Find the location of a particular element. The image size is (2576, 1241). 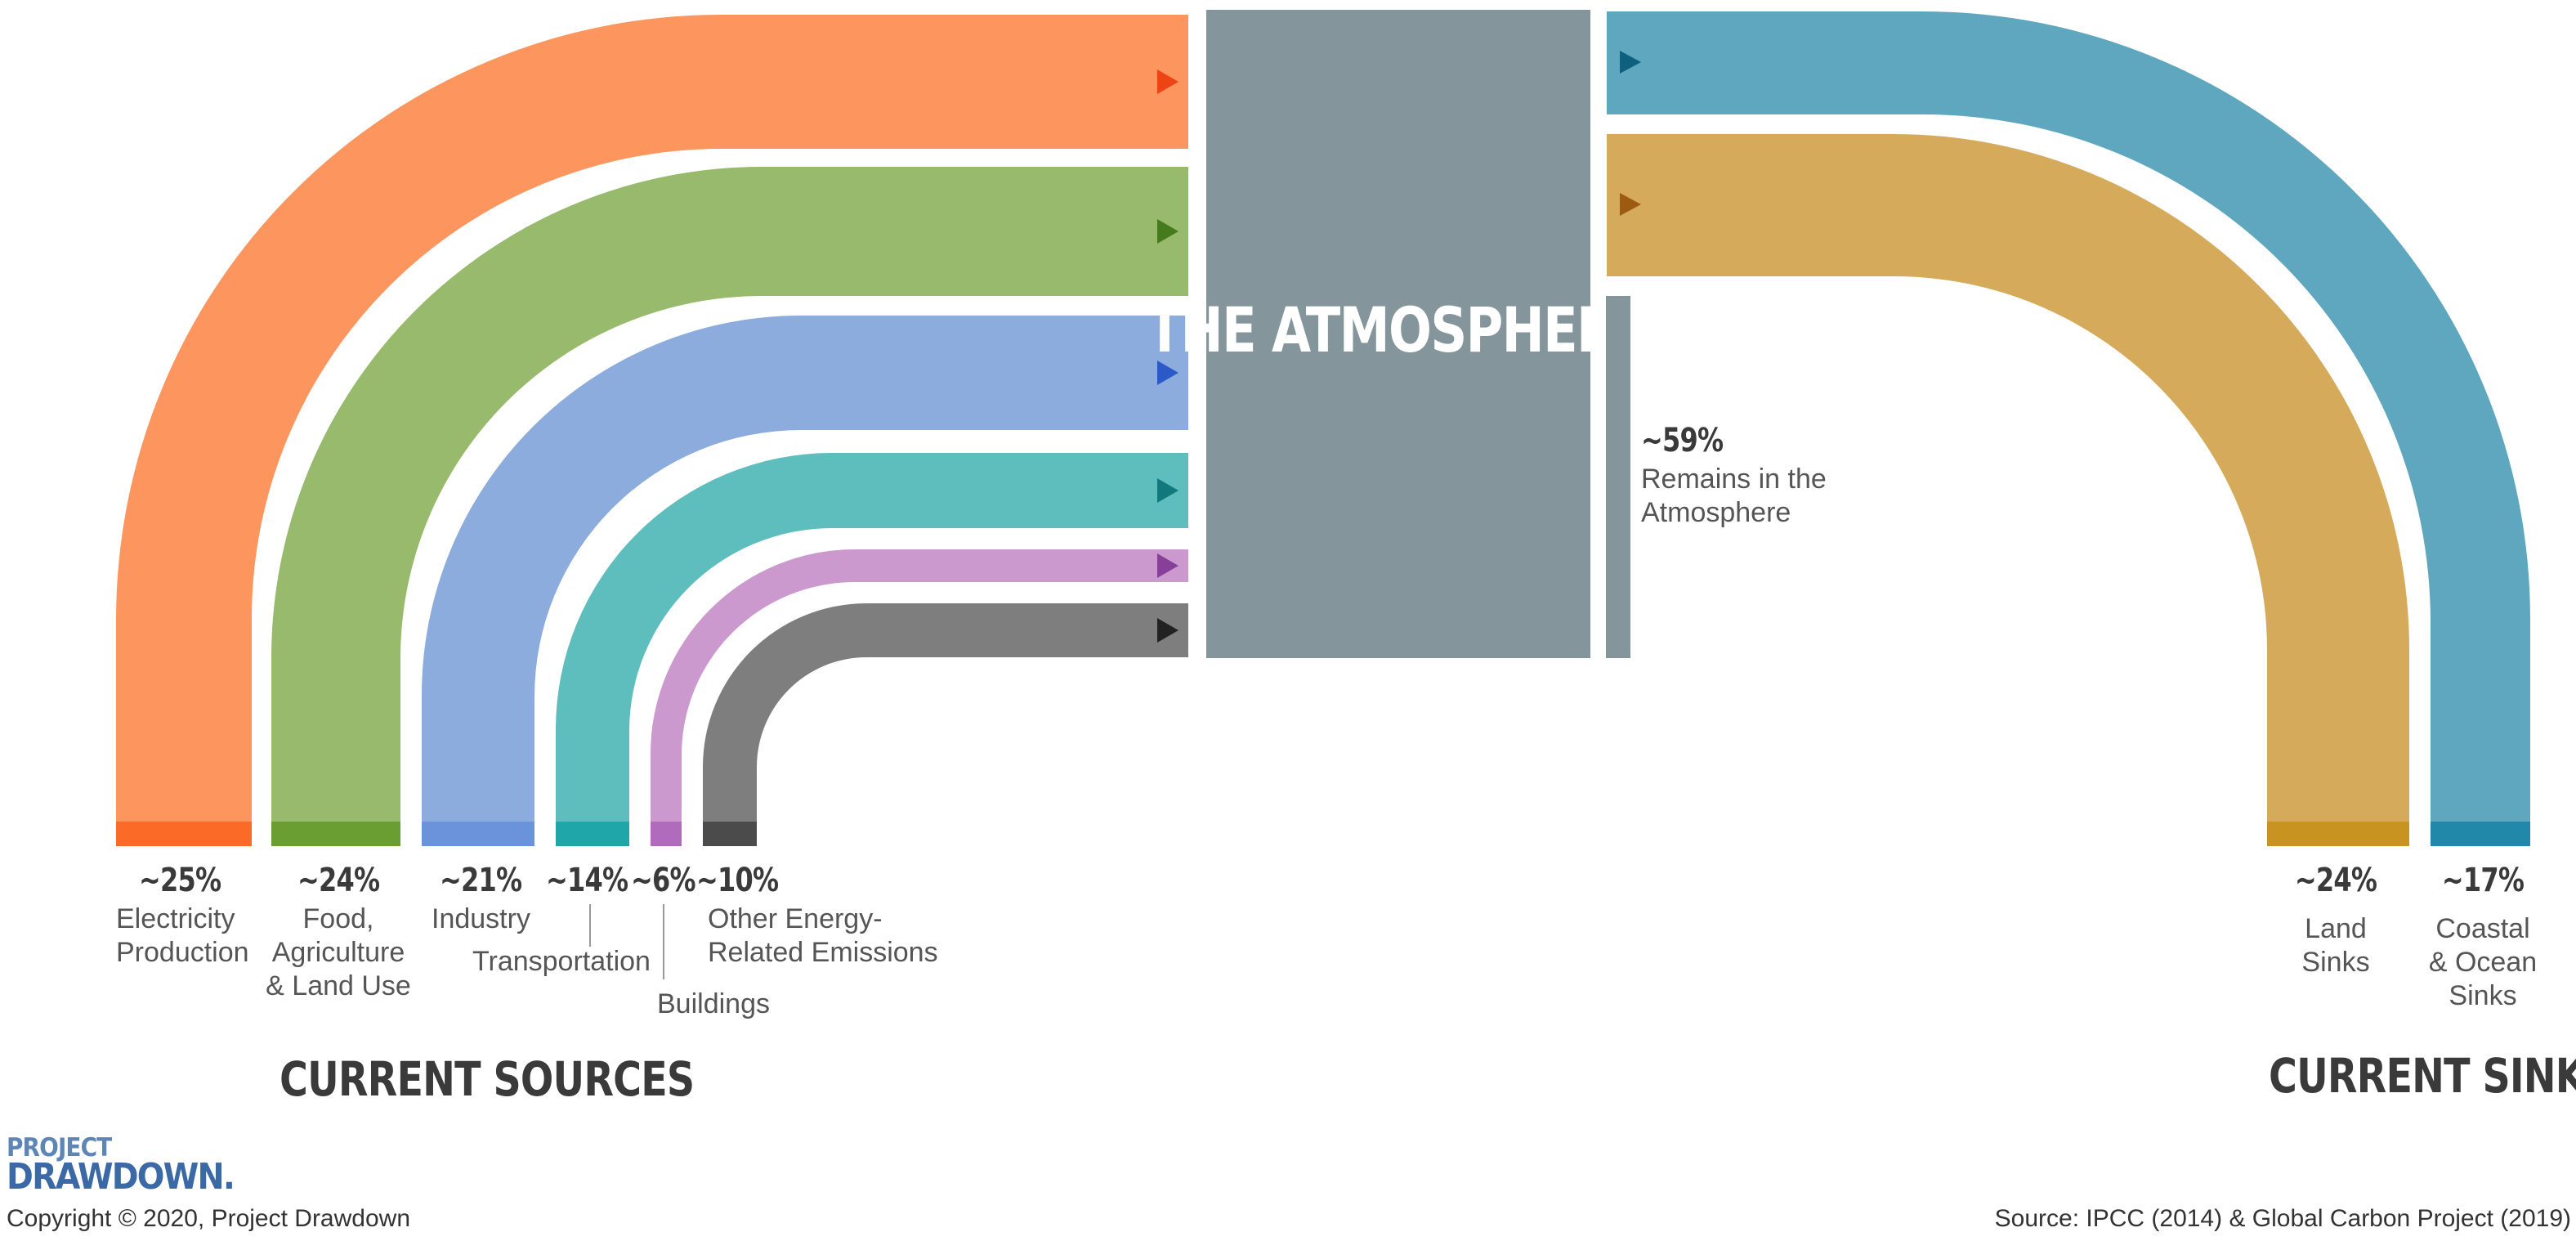

remains-pct: ~59% is located at coordinates (1682, 440).